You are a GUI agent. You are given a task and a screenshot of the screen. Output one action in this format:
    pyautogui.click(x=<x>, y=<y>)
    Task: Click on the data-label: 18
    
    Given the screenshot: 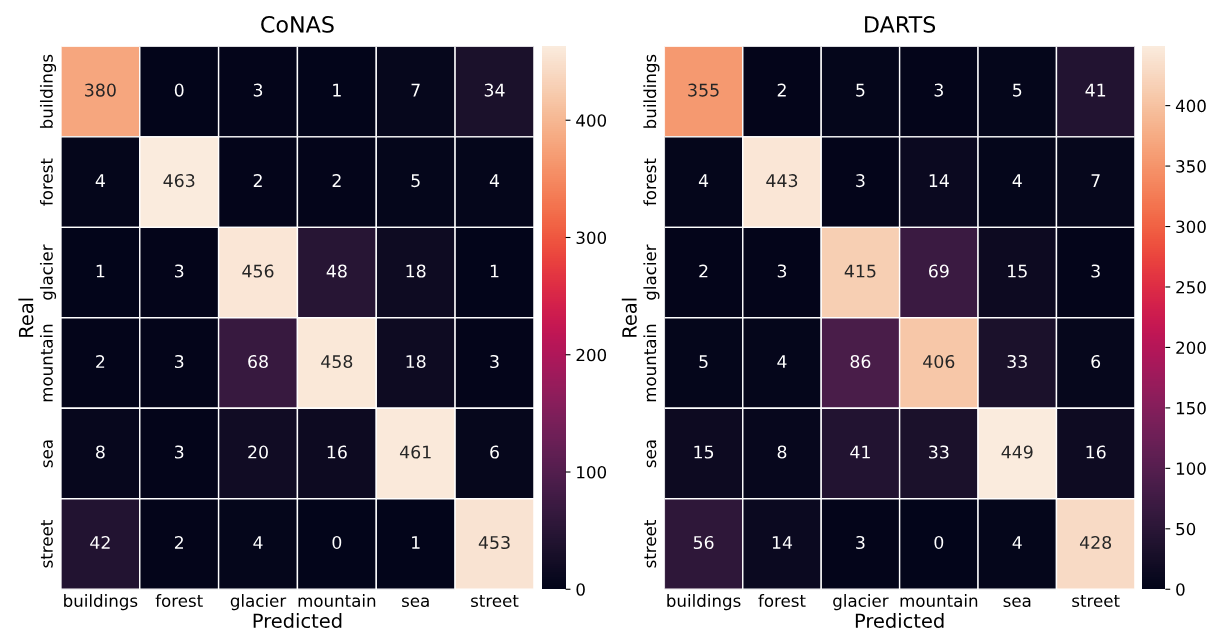 What is the action you would take?
    pyautogui.click(x=416, y=361)
    